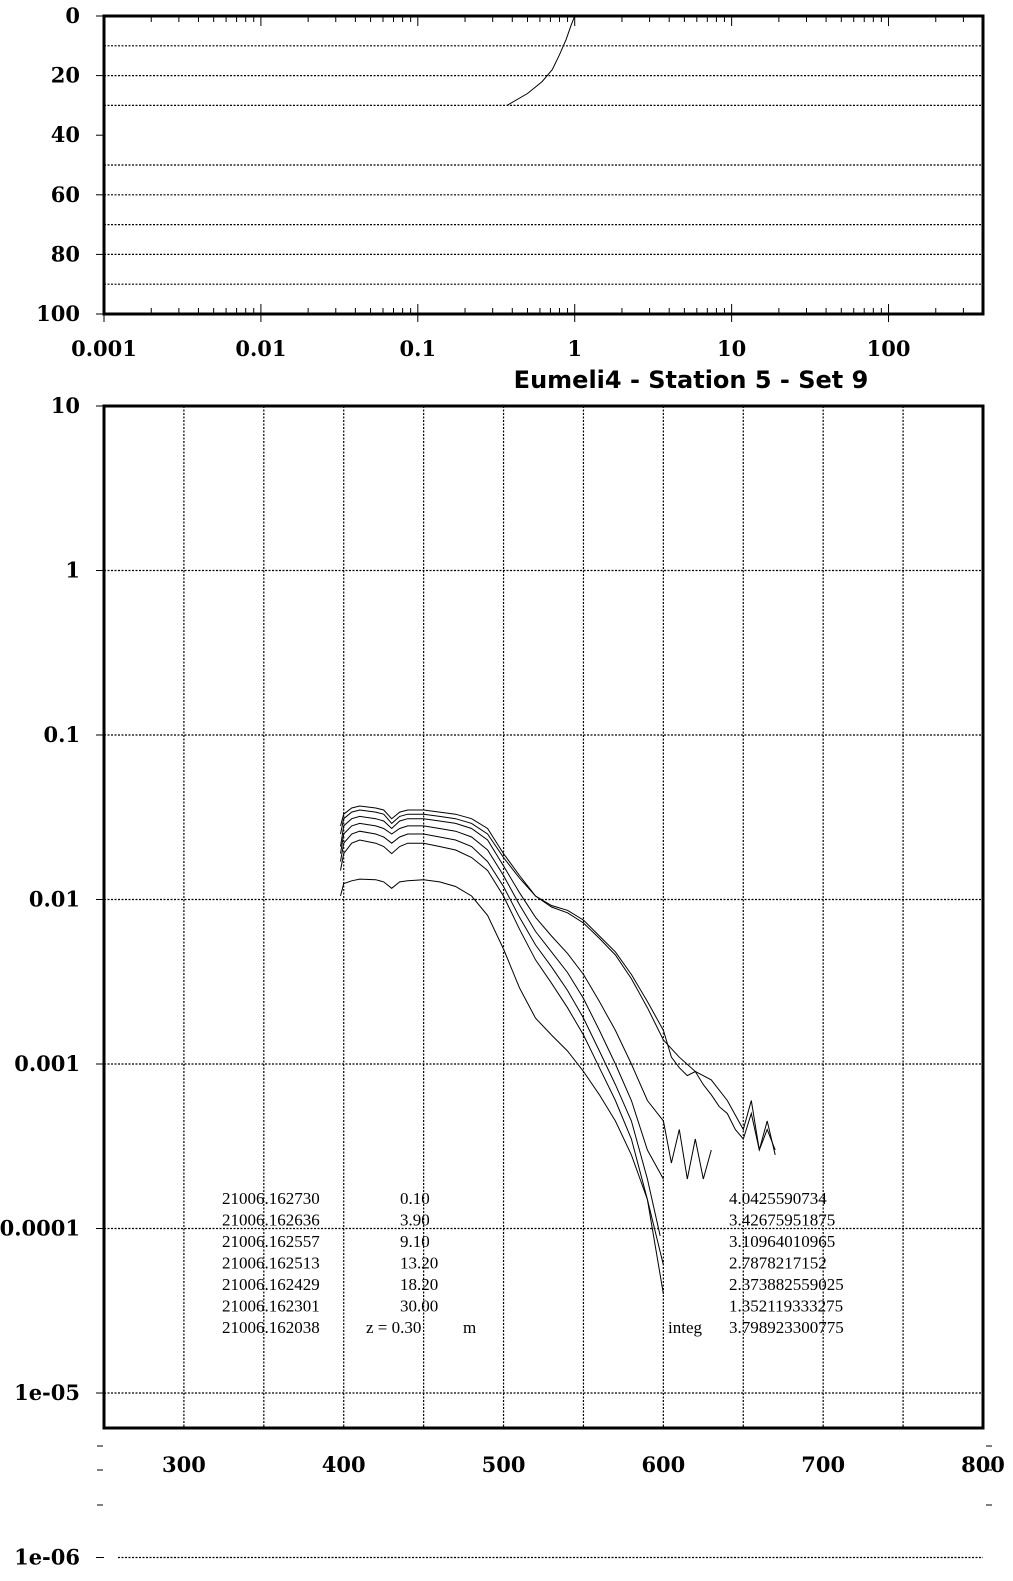  What do you see at coordinates (889, 348) in the screenshot?
I see `top-x-tick-label: 100` at bounding box center [889, 348].